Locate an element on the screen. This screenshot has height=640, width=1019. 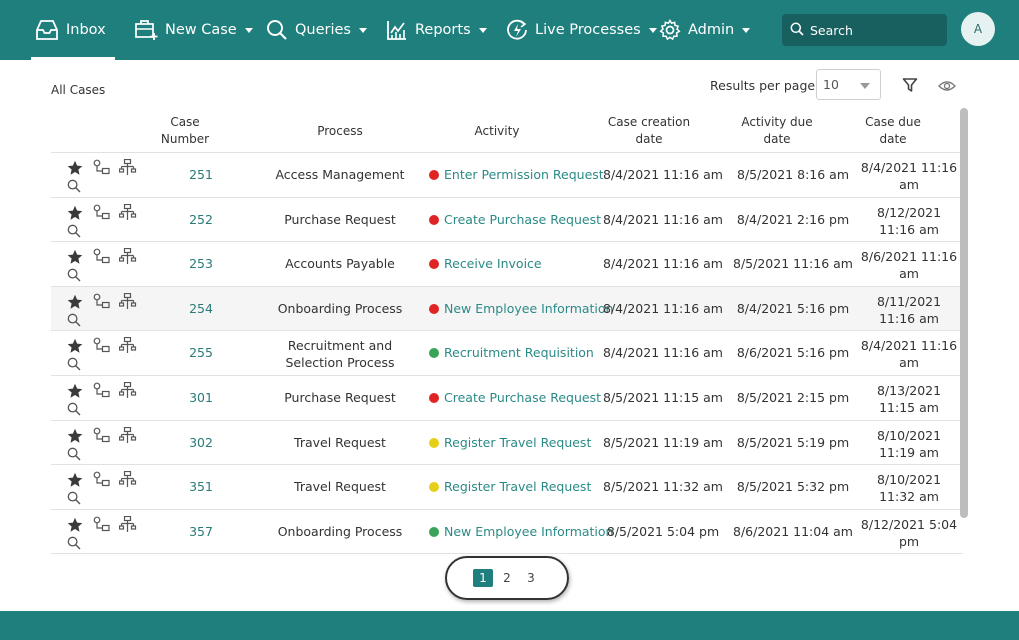
case-number-link: 351 is located at coordinates (201, 487).